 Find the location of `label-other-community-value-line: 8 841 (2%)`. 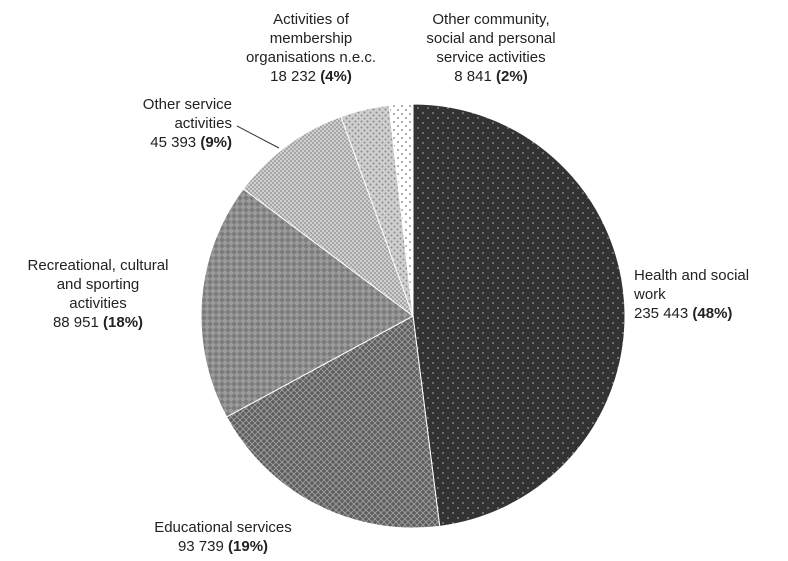

label-other-community-value-line: 8 841 (2%) is located at coordinates (491, 76).